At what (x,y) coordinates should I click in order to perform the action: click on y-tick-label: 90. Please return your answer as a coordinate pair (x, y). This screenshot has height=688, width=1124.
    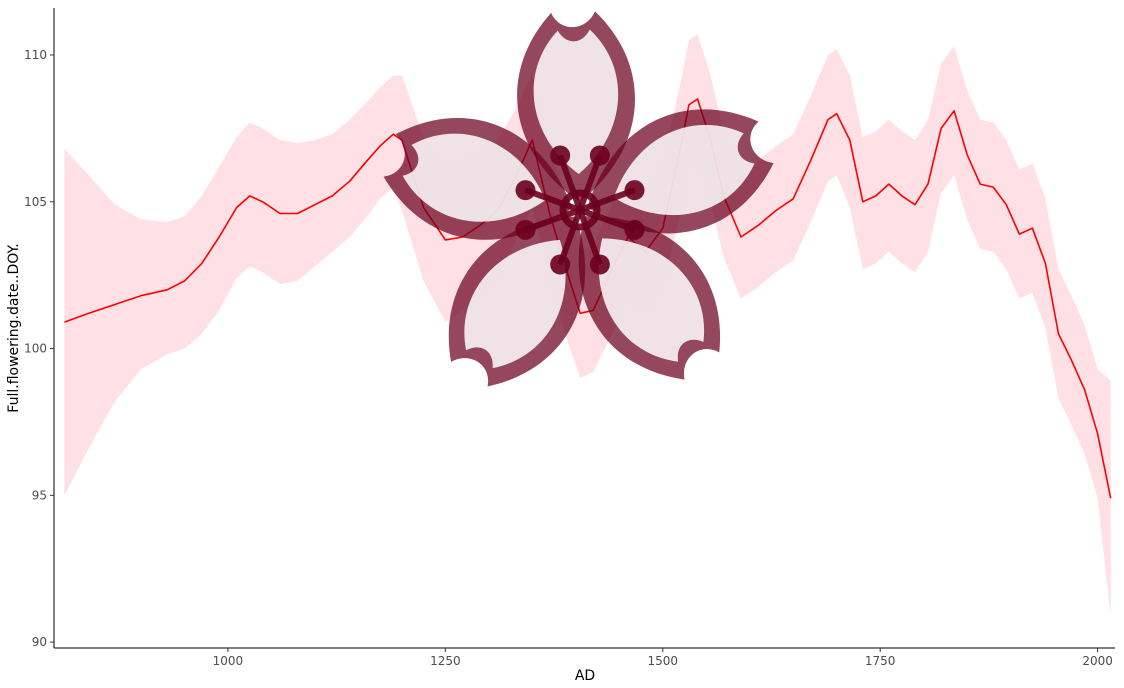
    Looking at the image, I should click on (39, 642).